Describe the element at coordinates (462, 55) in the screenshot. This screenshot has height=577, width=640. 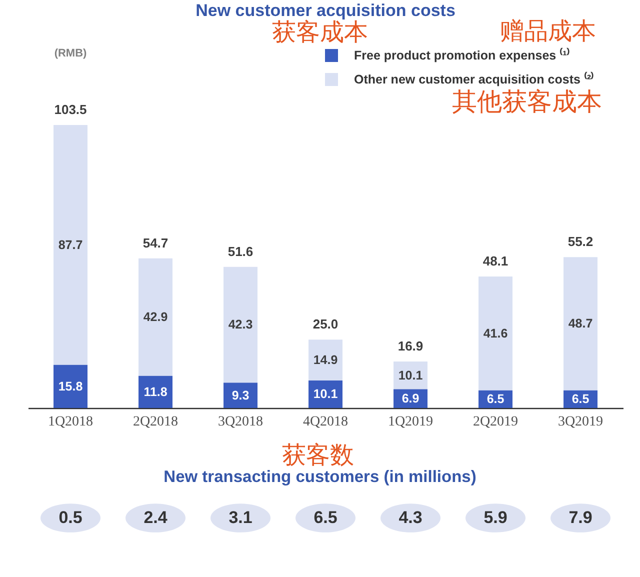
I see `legend-label: Free product promotion expenses ⁽¹⁾` at that location.